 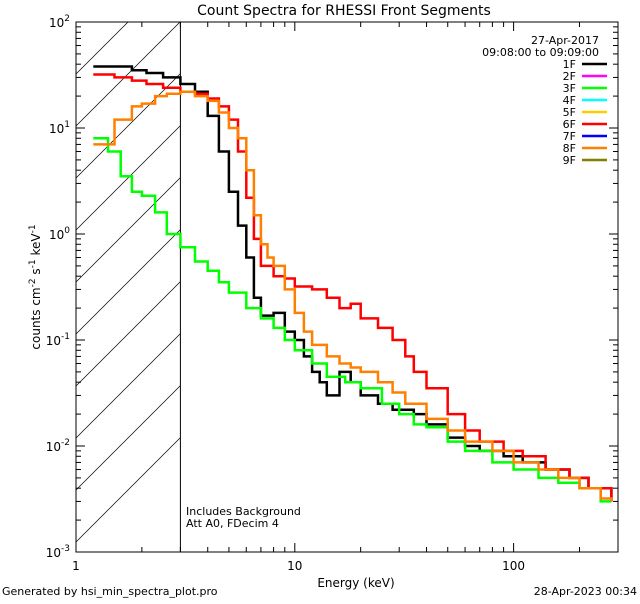 I want to click on x-tick-label: 1, so click(x=76, y=566).